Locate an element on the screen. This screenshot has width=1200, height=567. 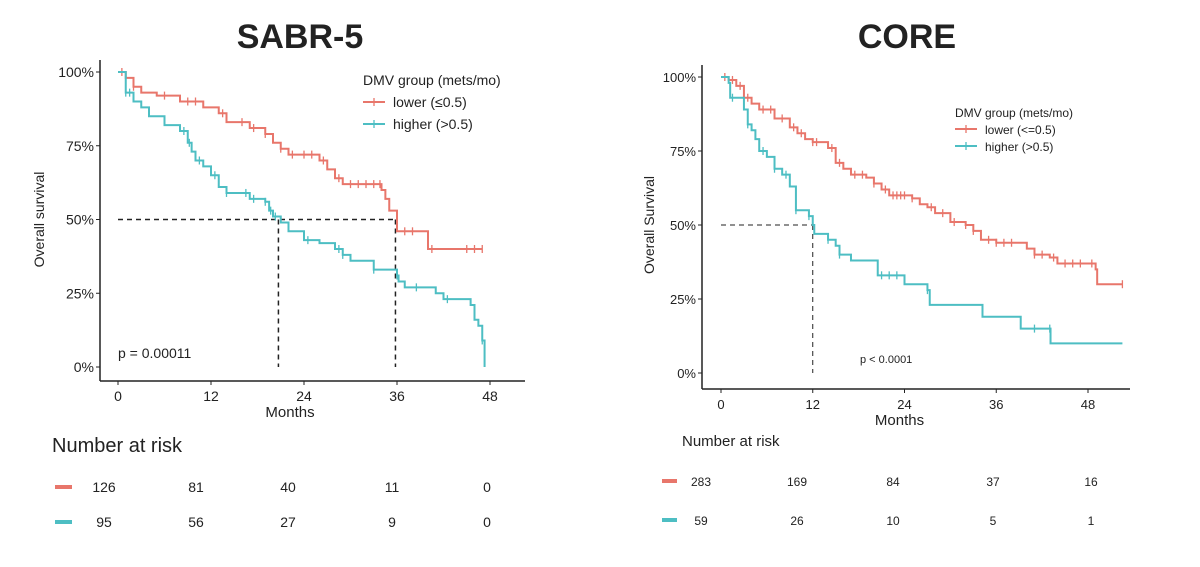
risk-count: 126 is located at coordinates (104, 487).